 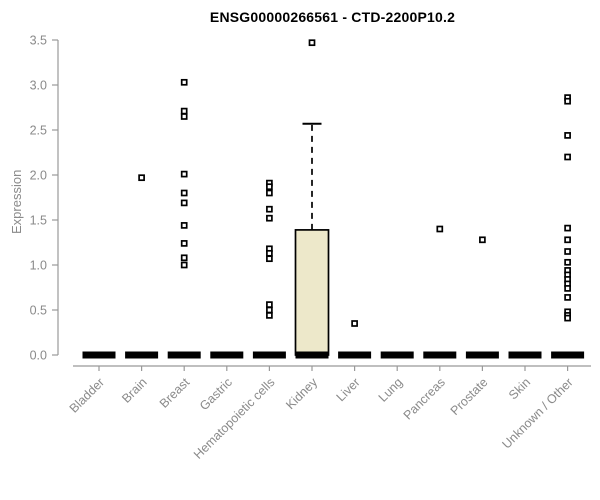 I want to click on median-bar-prostate, so click(x=482, y=355).